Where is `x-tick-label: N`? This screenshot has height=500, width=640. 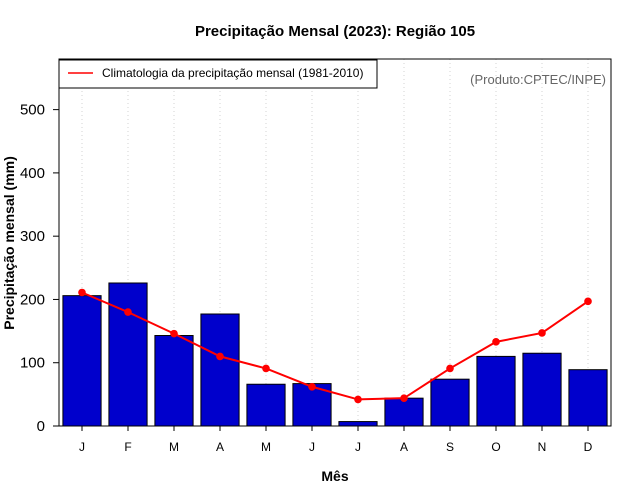
x-tick-label: N is located at coordinates (542, 447).